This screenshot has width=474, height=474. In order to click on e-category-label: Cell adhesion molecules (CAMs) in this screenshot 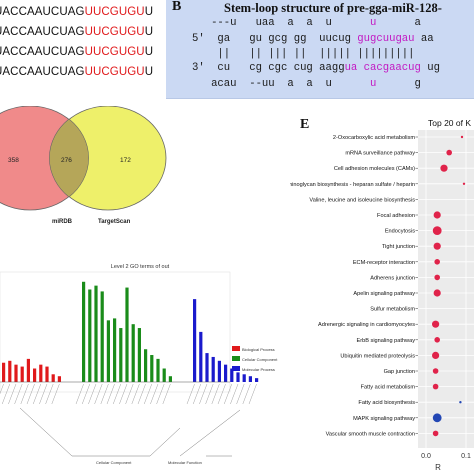, I will do `click(374, 169)`.